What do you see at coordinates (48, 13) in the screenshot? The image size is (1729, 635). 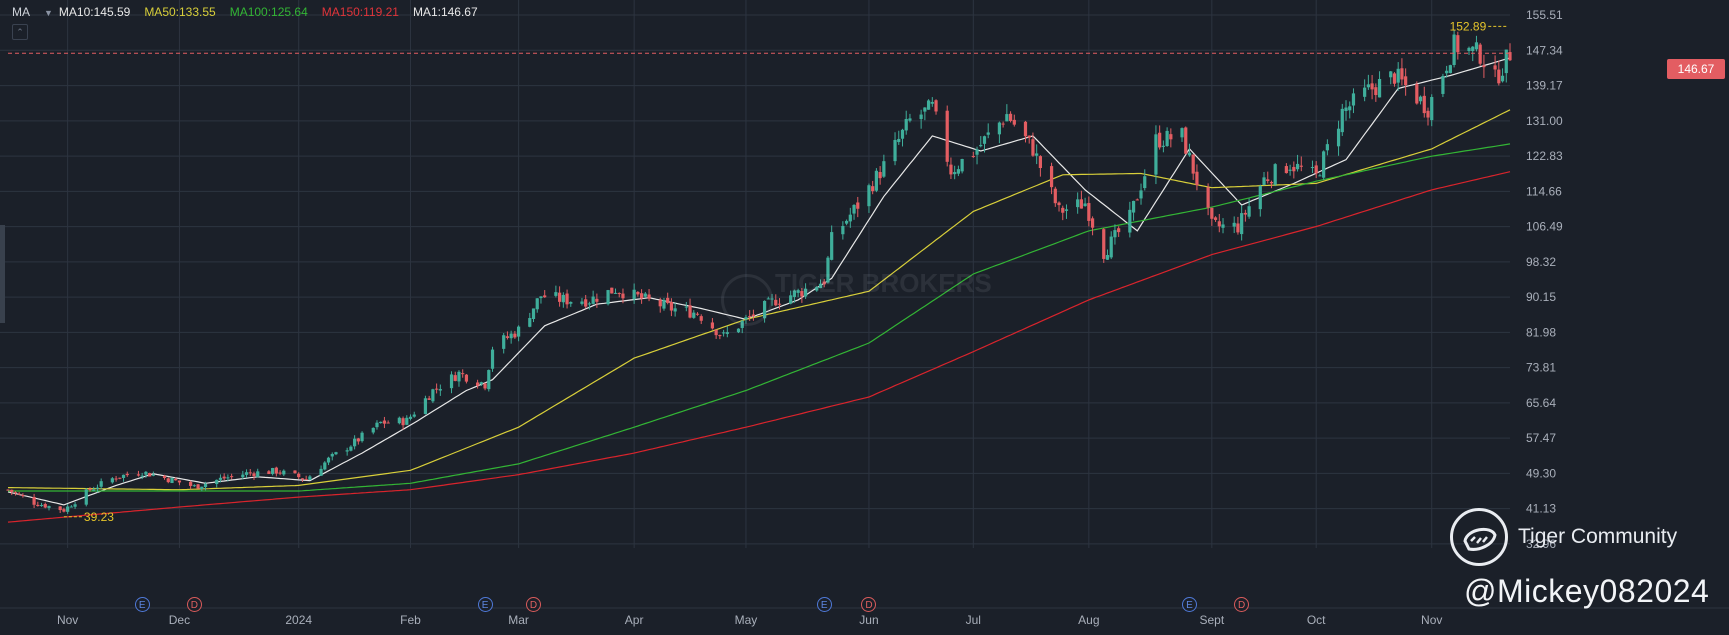 I see `dropdown-caret-icon: ▼` at bounding box center [48, 13].